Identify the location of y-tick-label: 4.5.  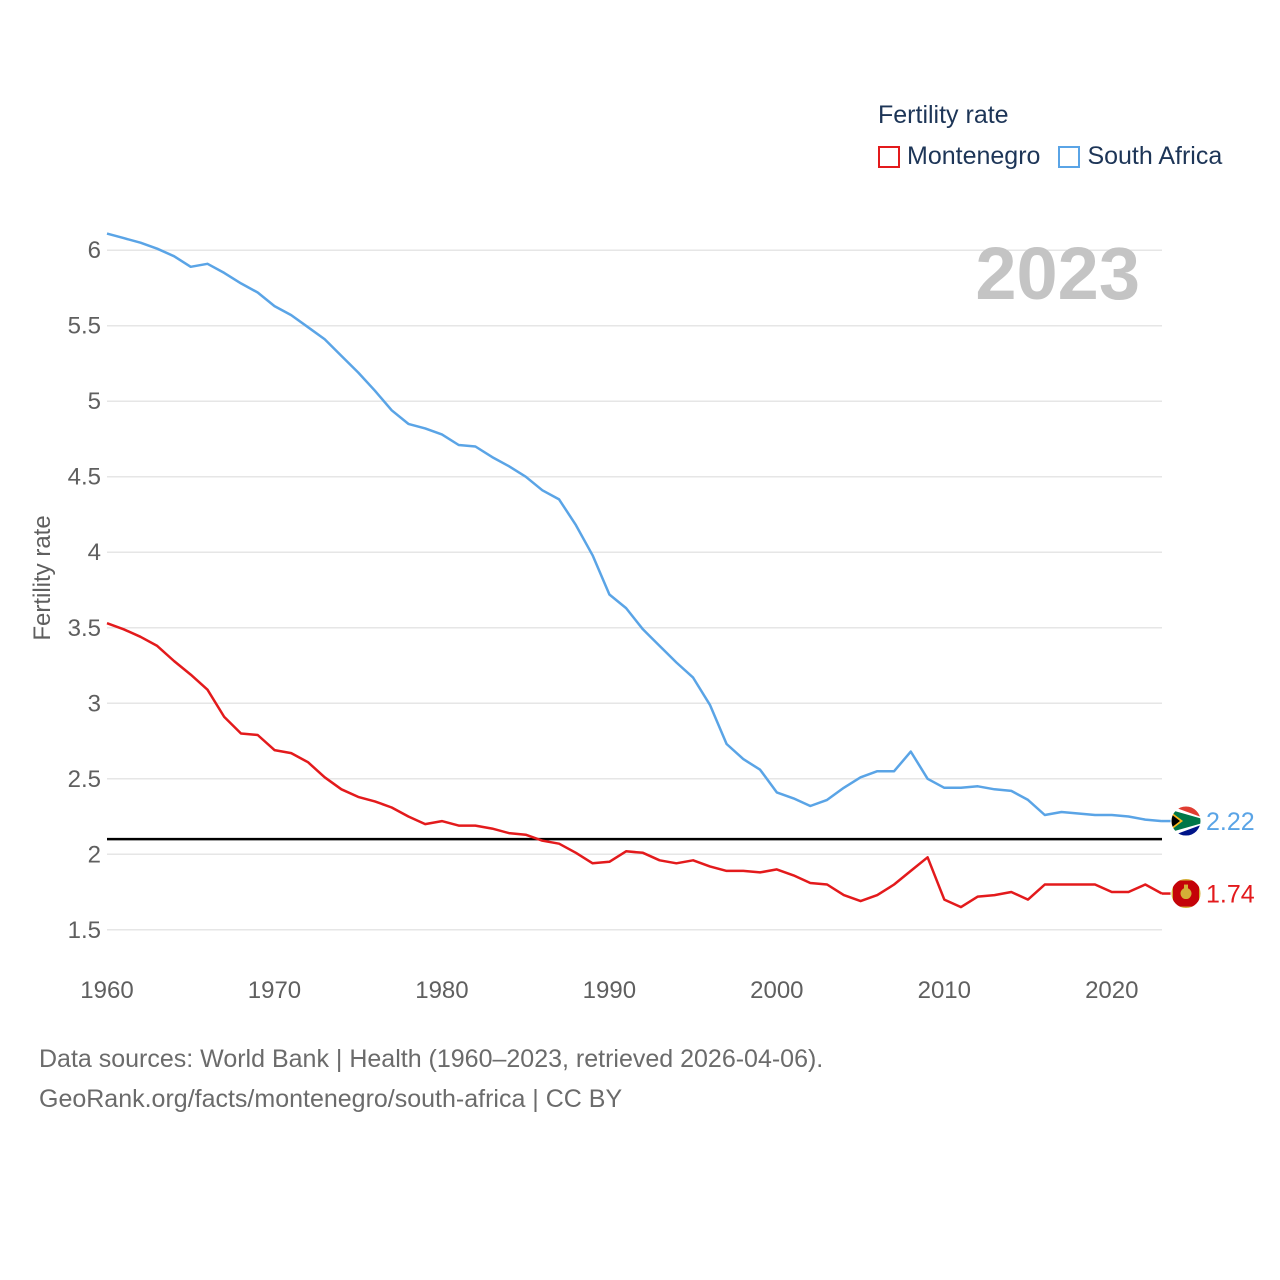
(84, 477).